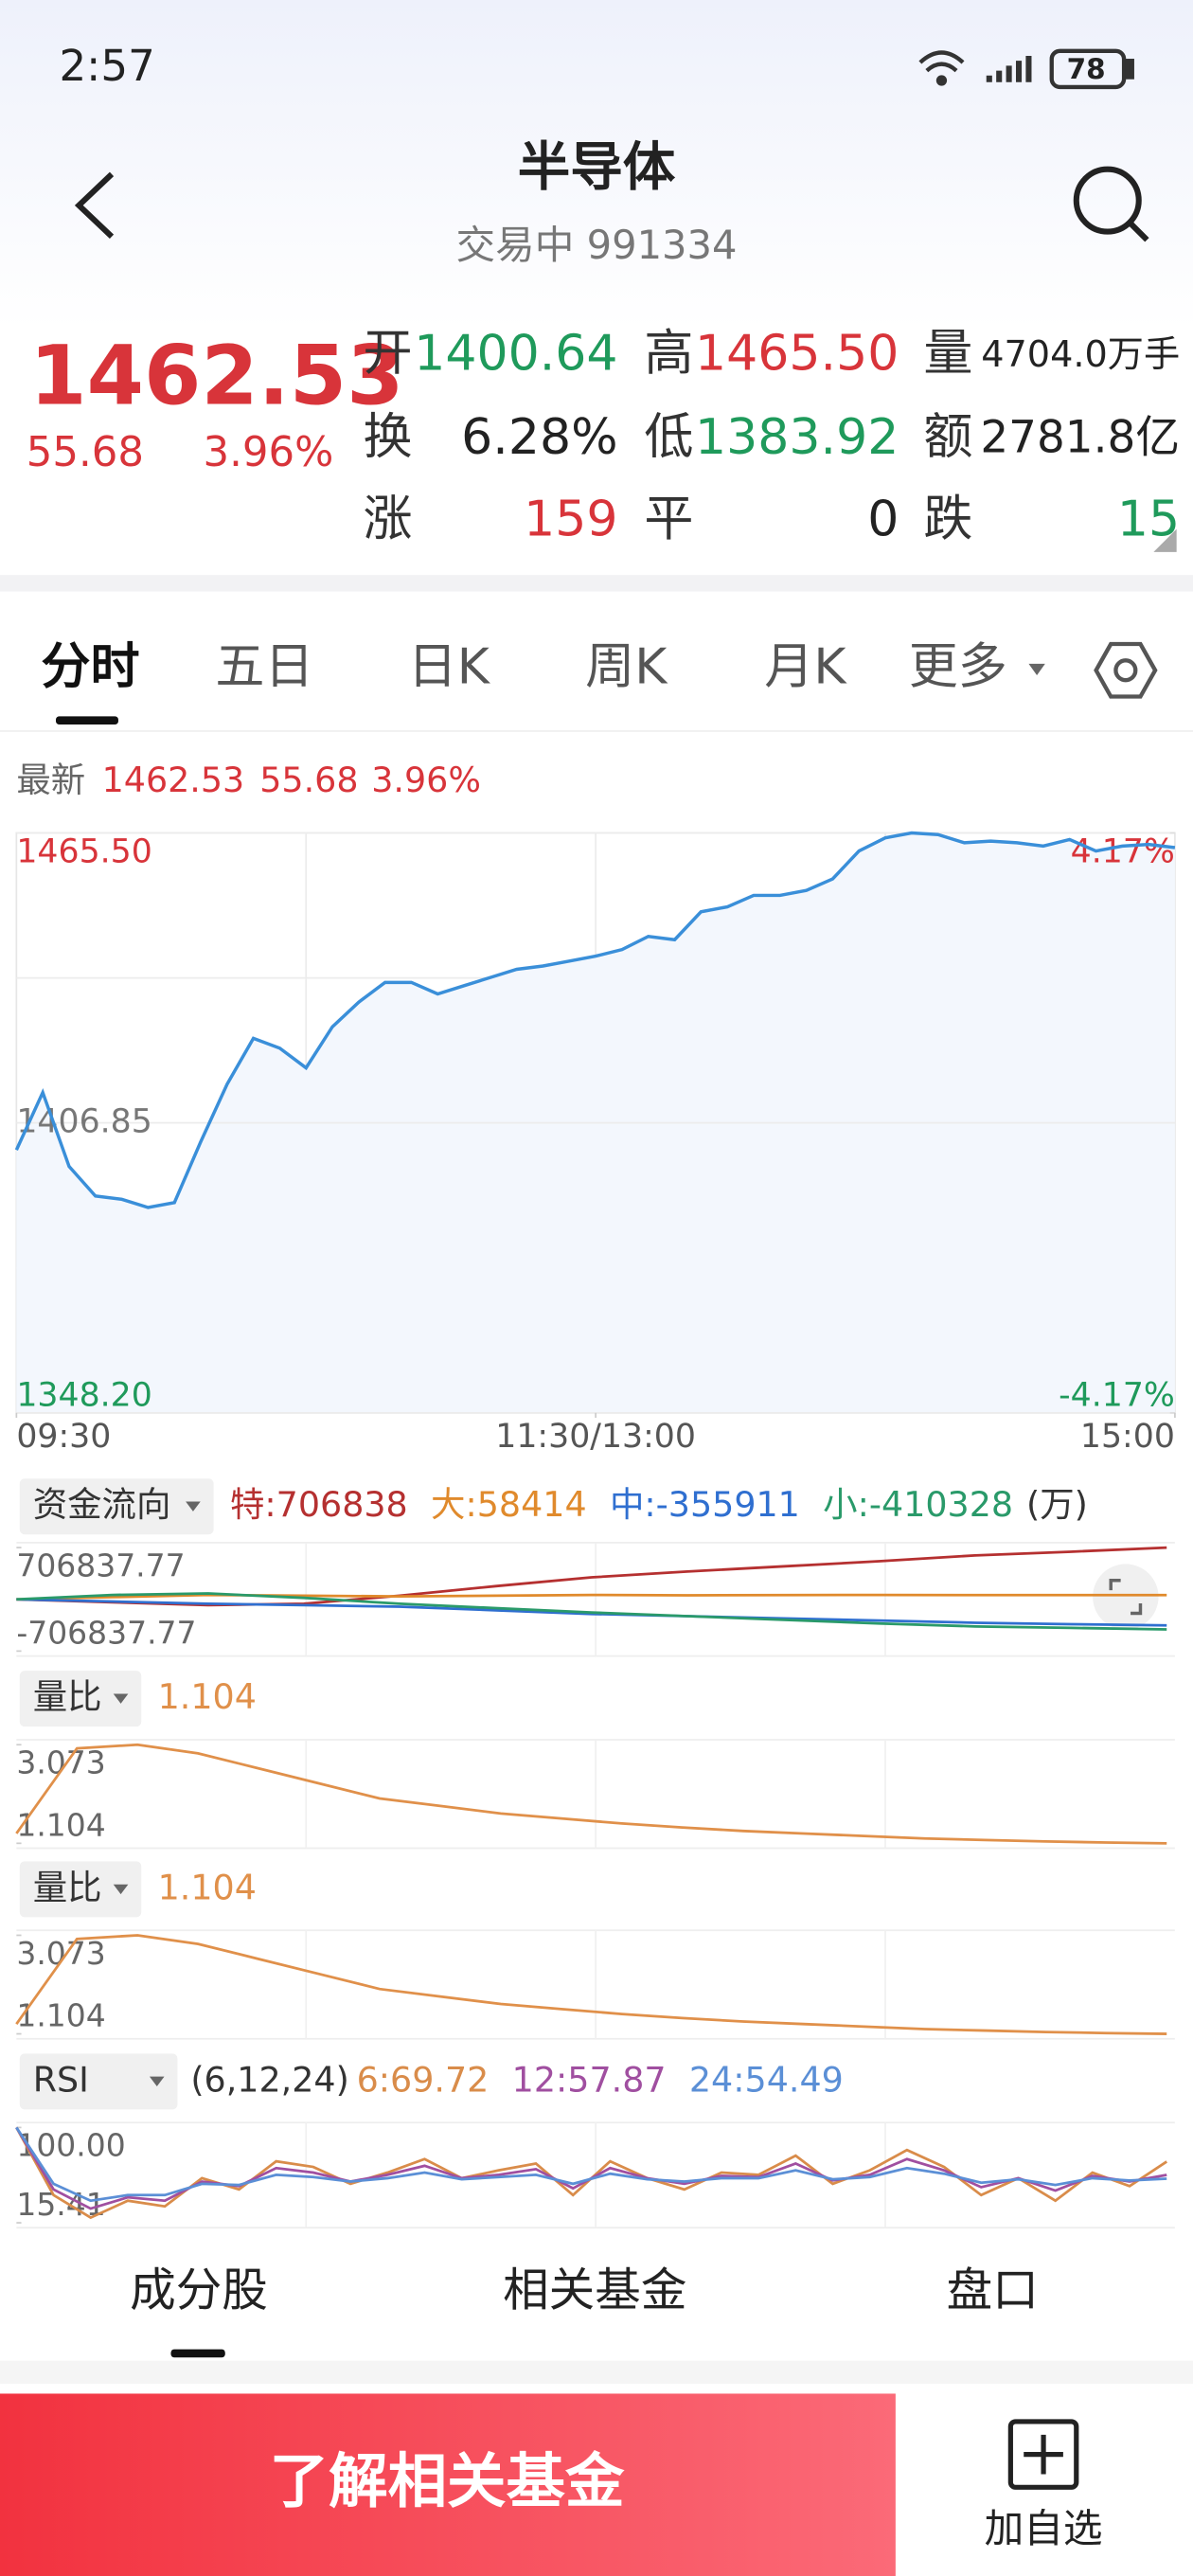 This screenshot has width=1193, height=2576. Describe the element at coordinates (1123, 851) in the screenshot. I see `y2-tick-label: 4.17%` at that location.